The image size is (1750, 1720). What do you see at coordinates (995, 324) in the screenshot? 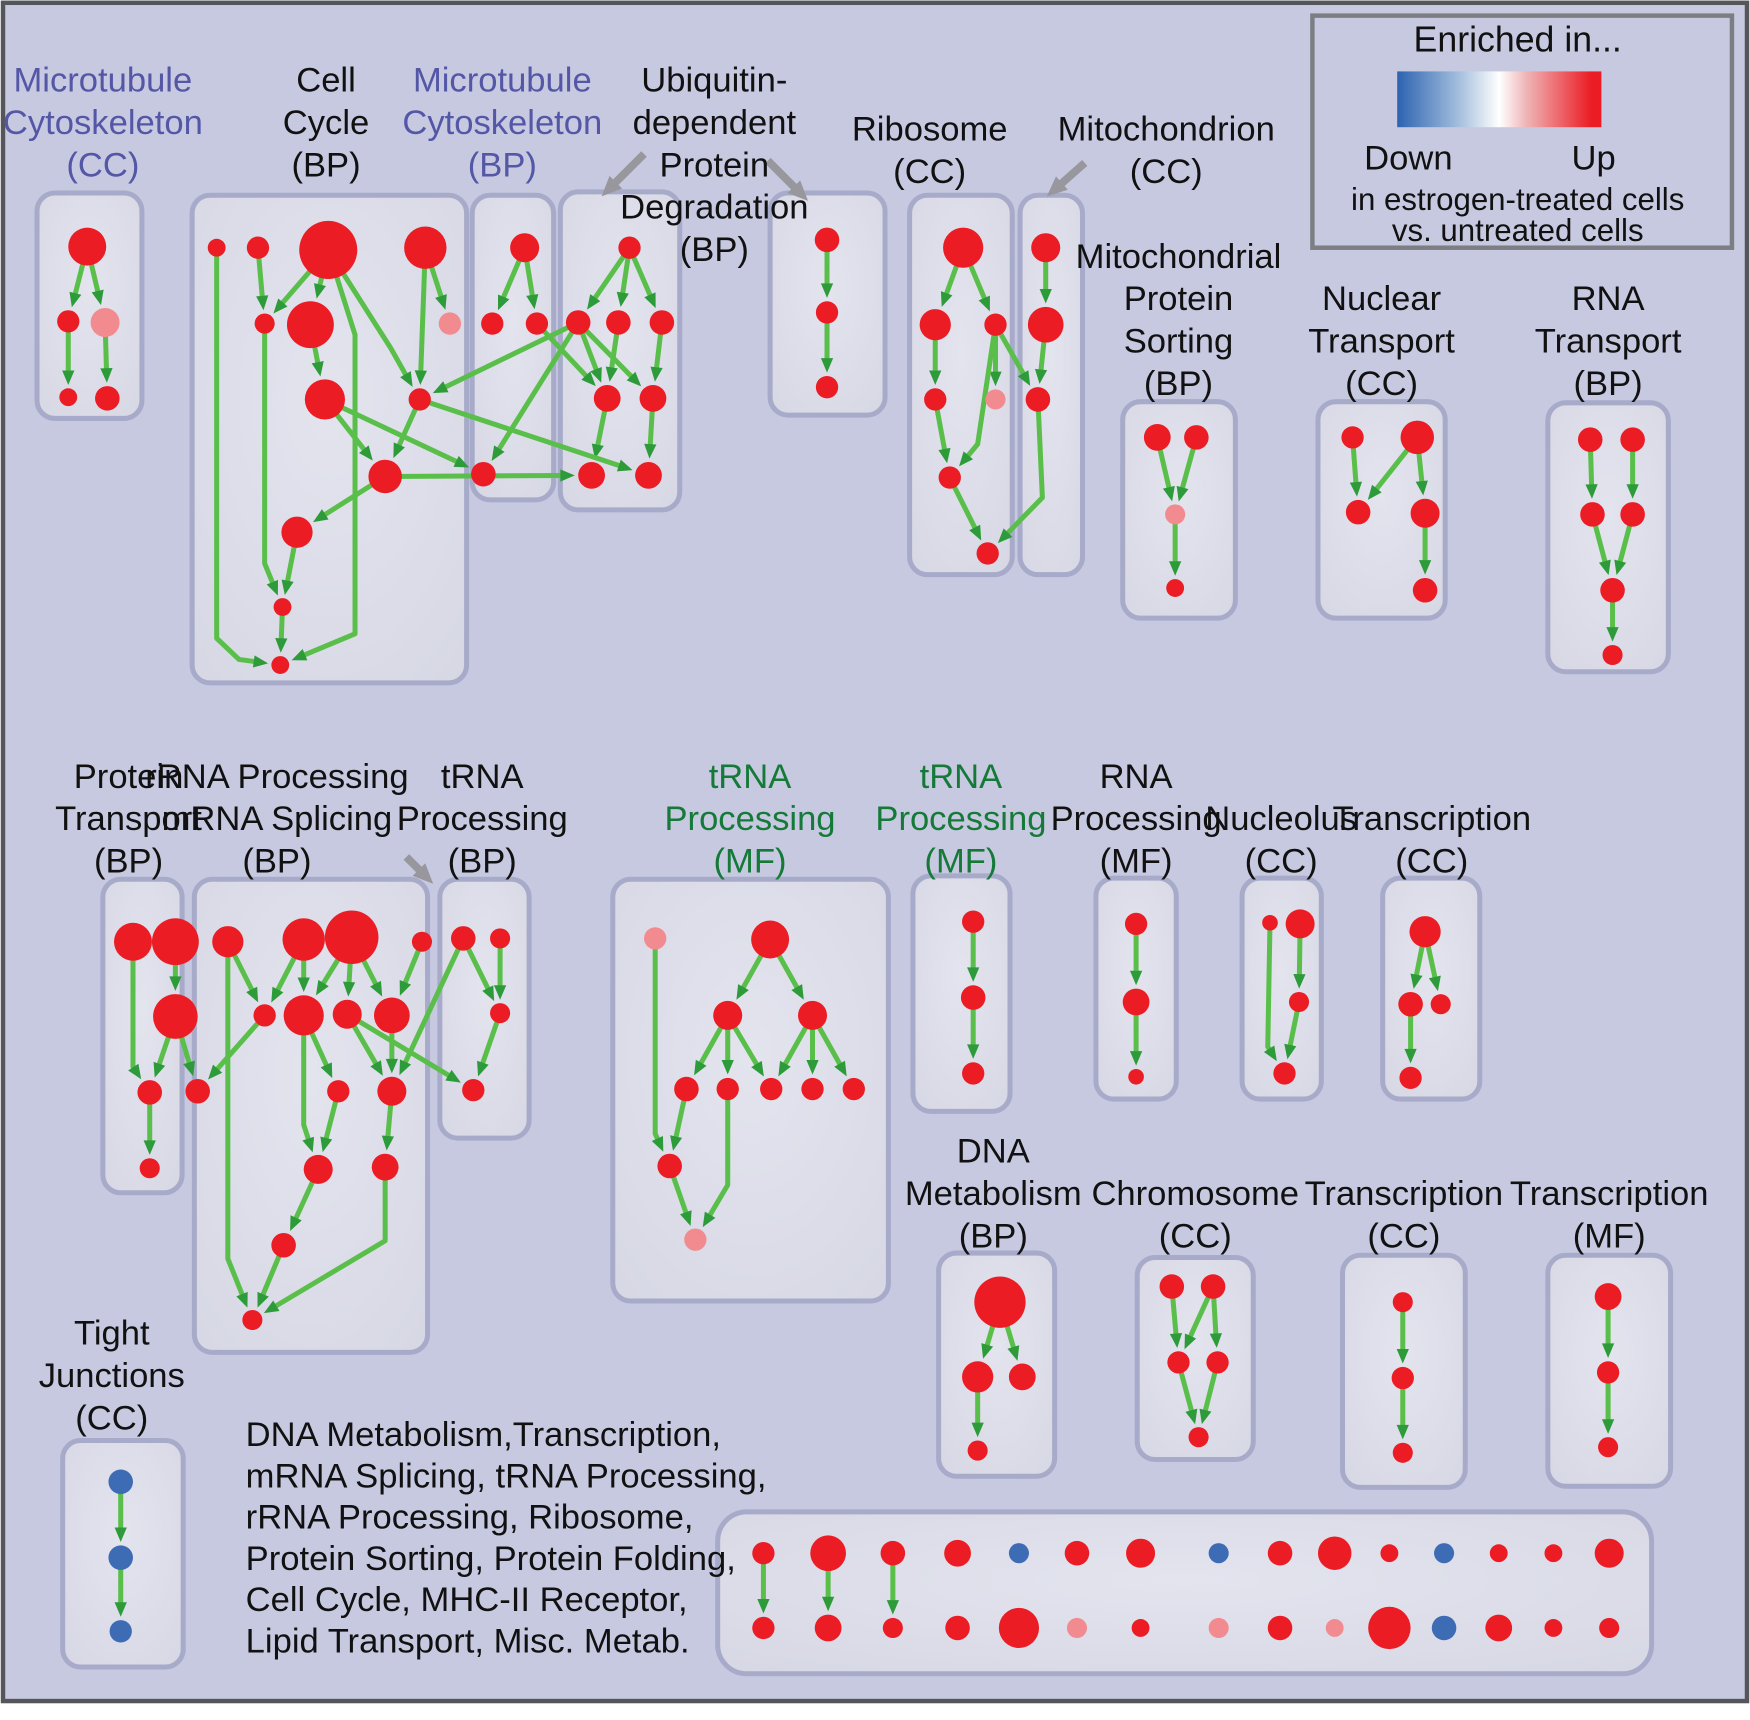
I see `ribosome-cc-node-rb3` at bounding box center [995, 324].